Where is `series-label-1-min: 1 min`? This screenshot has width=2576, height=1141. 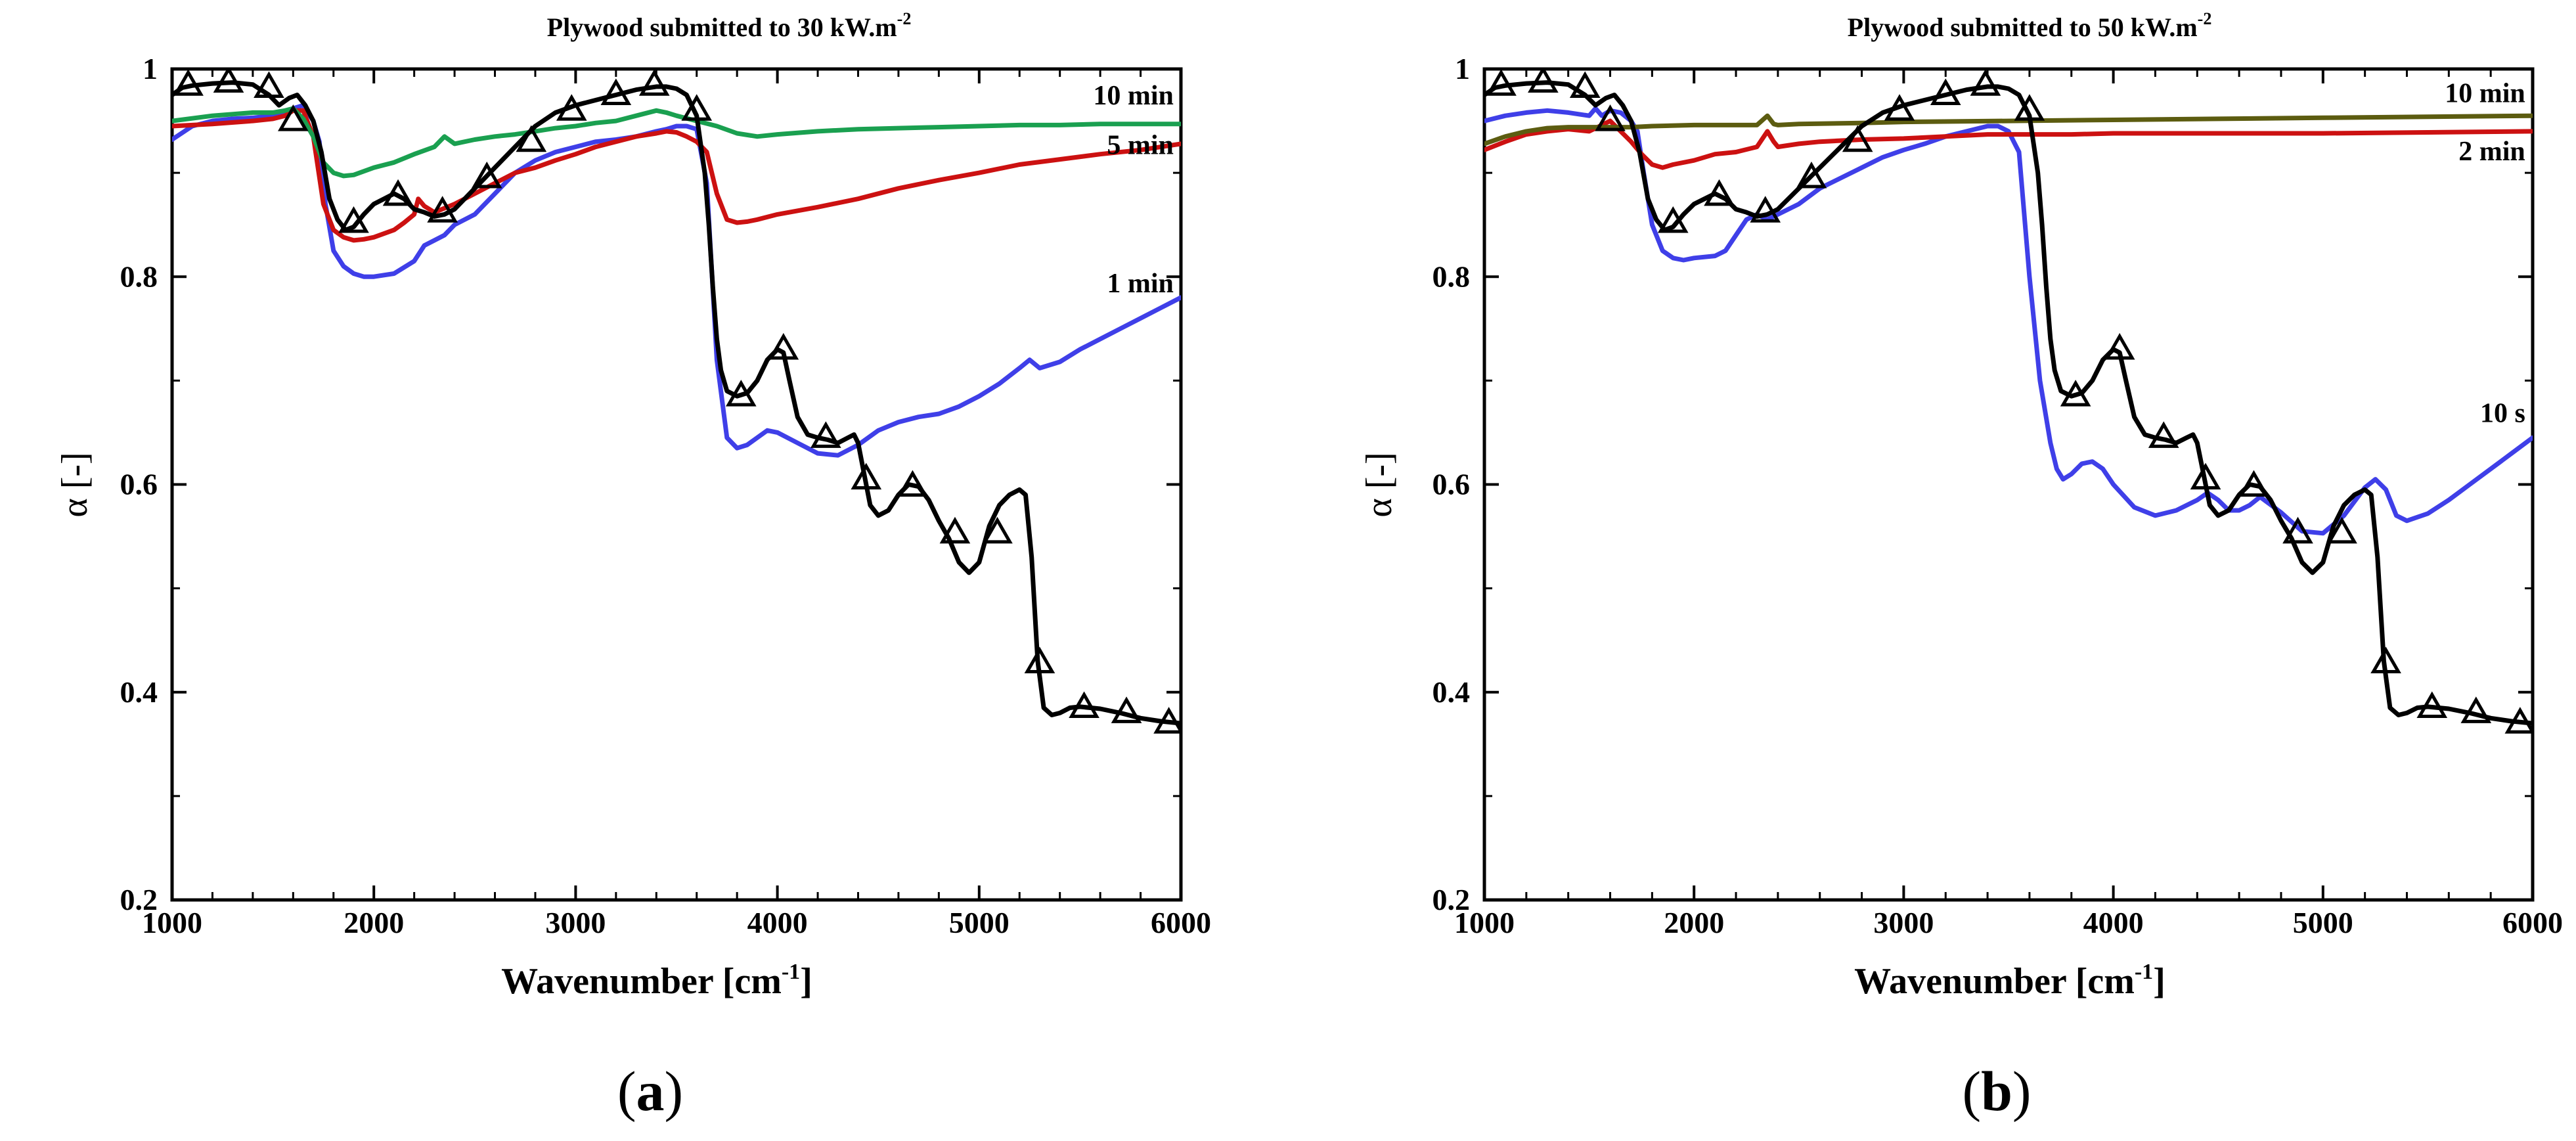 series-label-1-min: 1 min is located at coordinates (1140, 284).